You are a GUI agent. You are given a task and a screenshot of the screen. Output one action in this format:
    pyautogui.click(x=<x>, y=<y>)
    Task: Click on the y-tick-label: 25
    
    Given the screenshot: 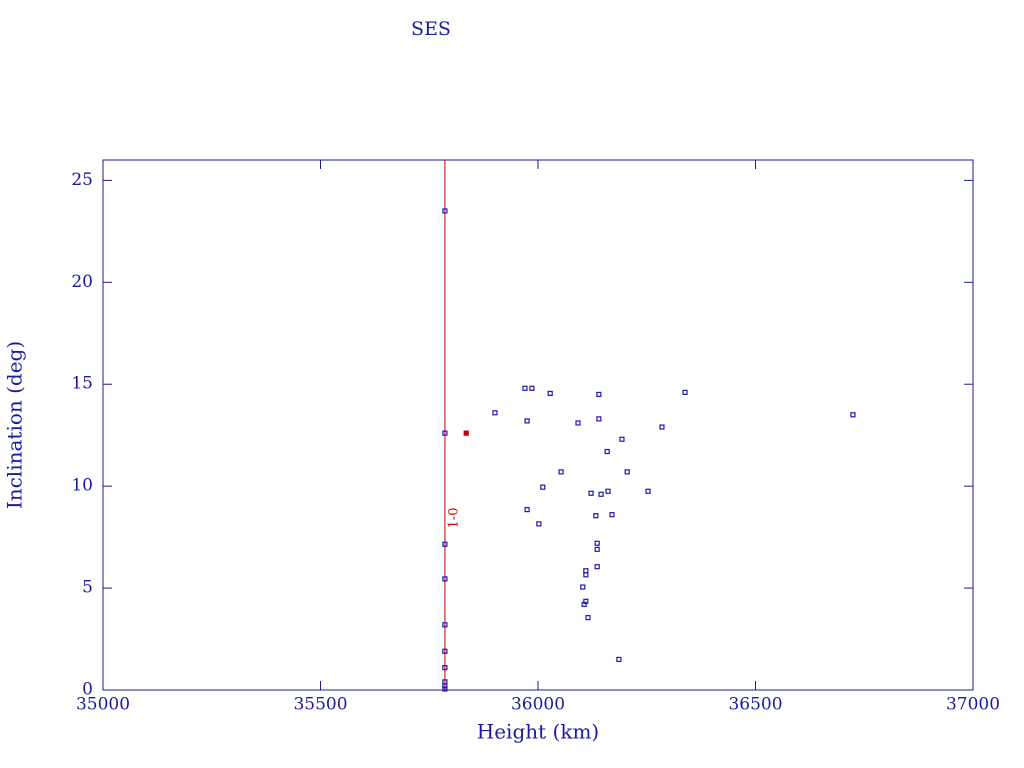 What is the action you would take?
    pyautogui.click(x=82, y=180)
    